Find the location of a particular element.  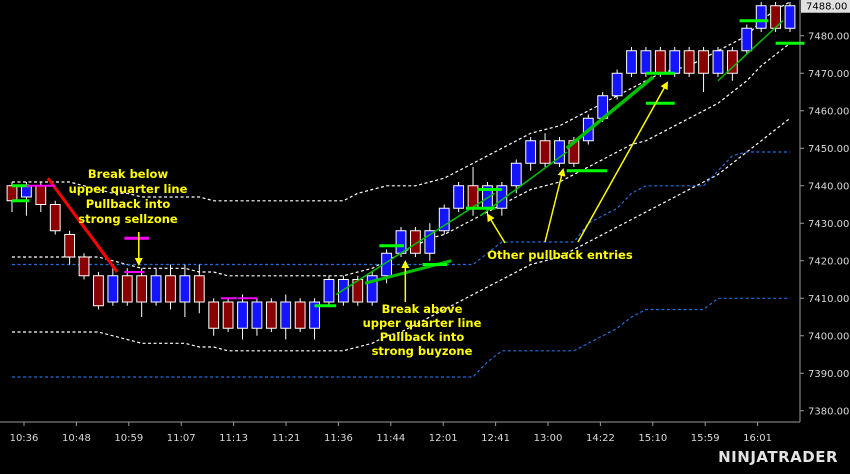

y-tick-label: 7460.00 is located at coordinates (828, 111).